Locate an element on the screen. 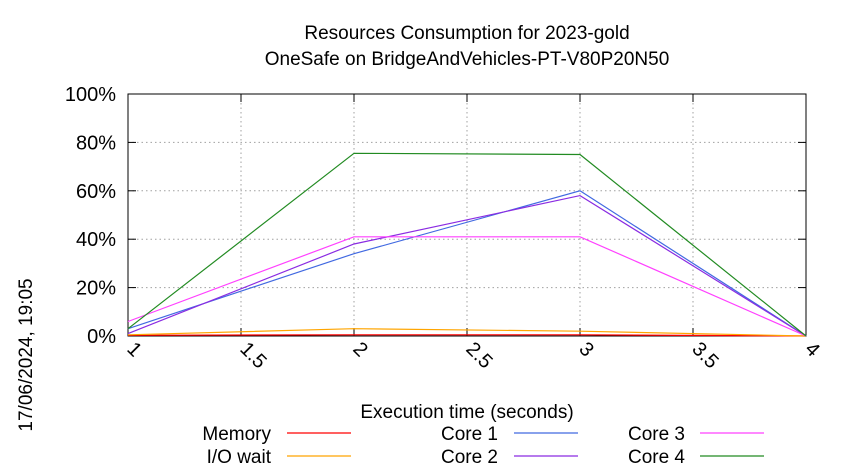 The width and height of the screenshot is (850, 475). legend-label: Core 2 is located at coordinates (469, 457).